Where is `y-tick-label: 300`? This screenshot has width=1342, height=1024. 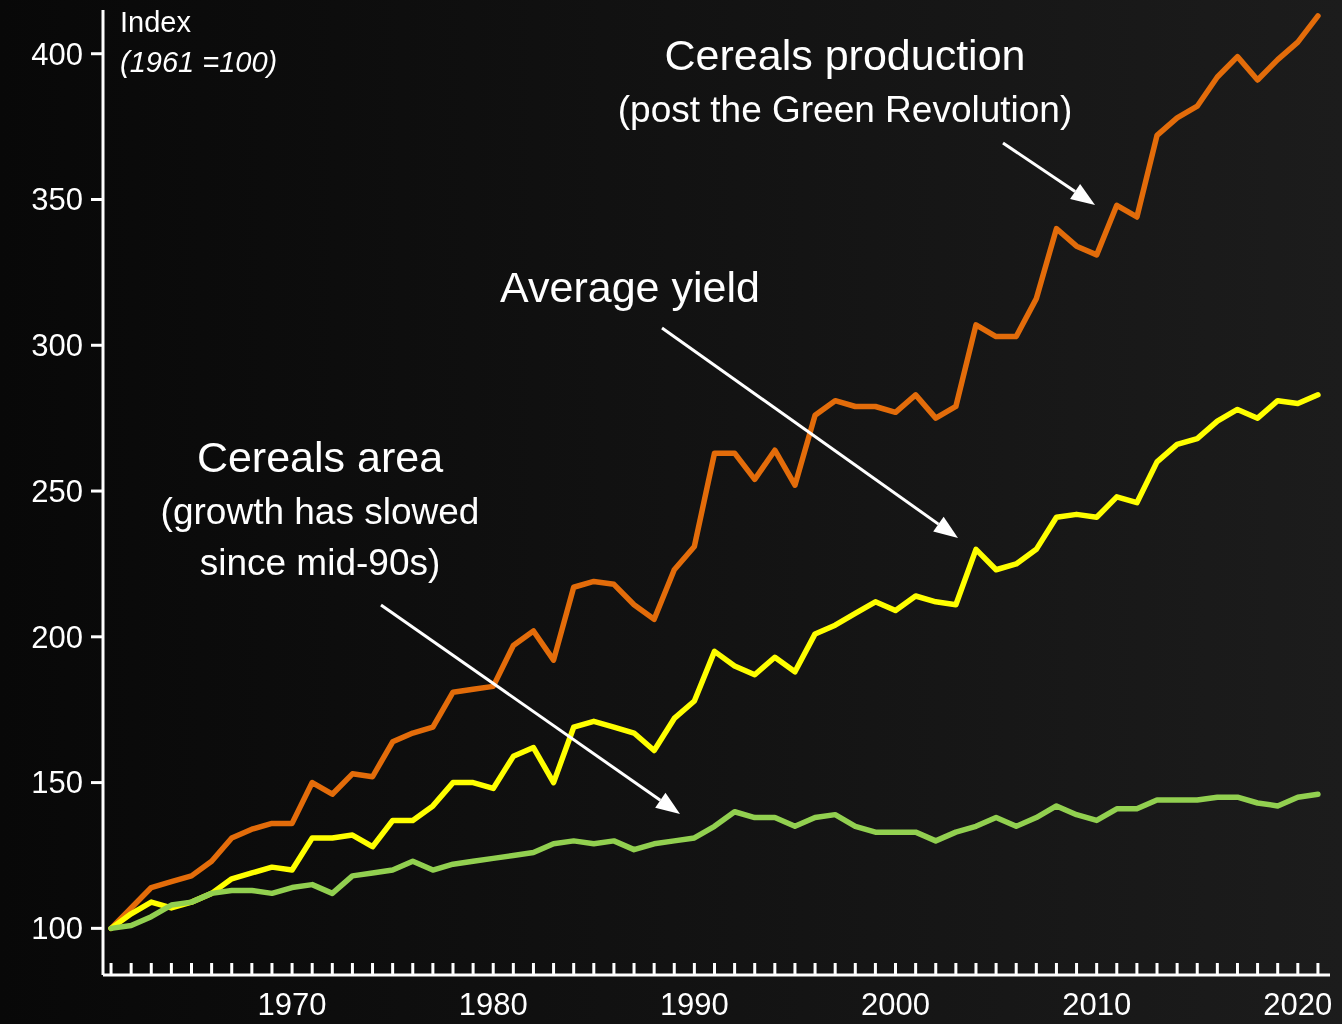 y-tick-label: 300 is located at coordinates (57, 346).